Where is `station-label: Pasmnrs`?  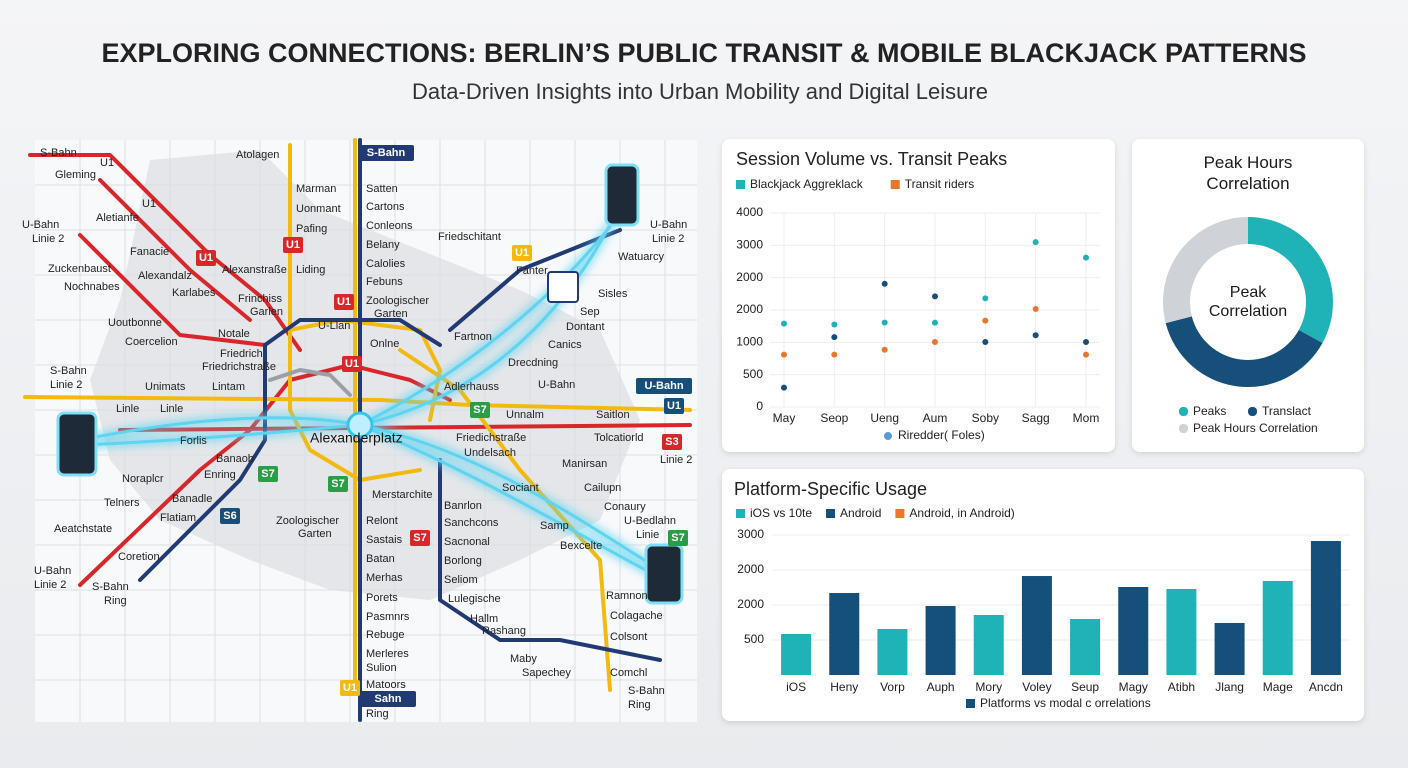
station-label: Pasmnrs is located at coordinates (388, 617).